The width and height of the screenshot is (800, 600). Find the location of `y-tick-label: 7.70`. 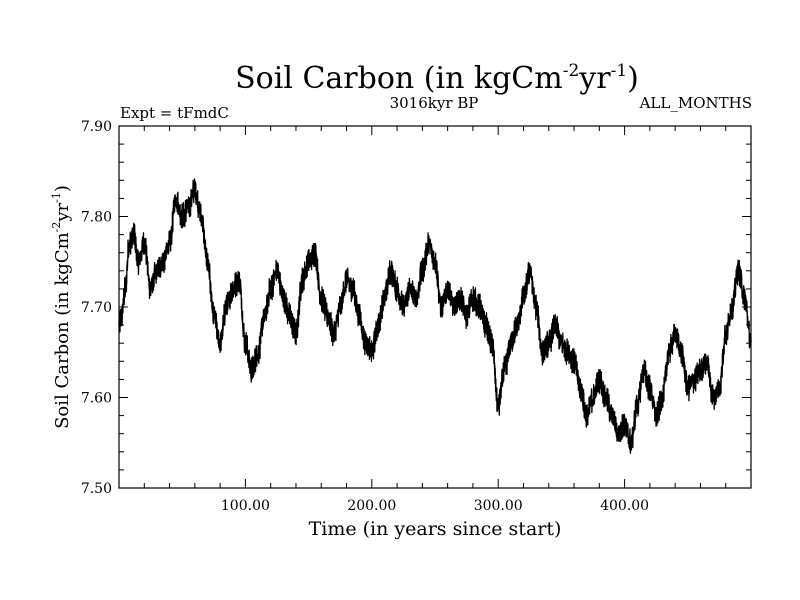

y-tick-label: 7.70 is located at coordinates (96, 308).